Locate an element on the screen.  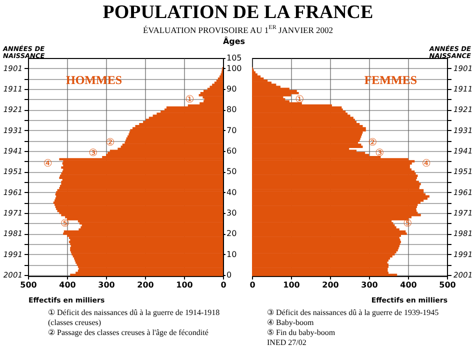
text: ① Déficit des naissances dû à la guerre de 1914-1918 (classes creuses) is located at coordinates (134, 317).